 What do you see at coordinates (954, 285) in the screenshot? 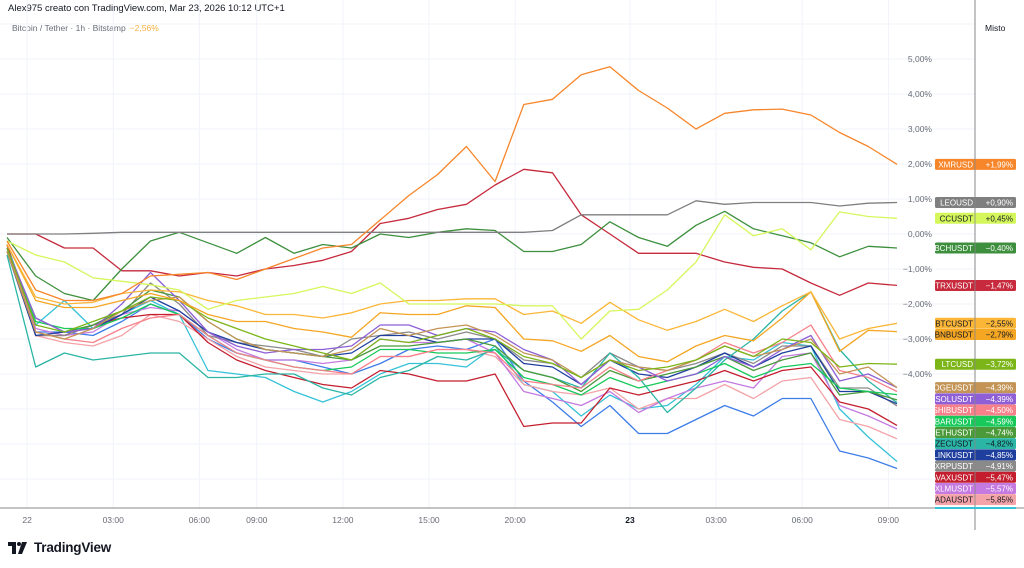
I see `series-label-name: TRXUSDT` at bounding box center [954, 285].